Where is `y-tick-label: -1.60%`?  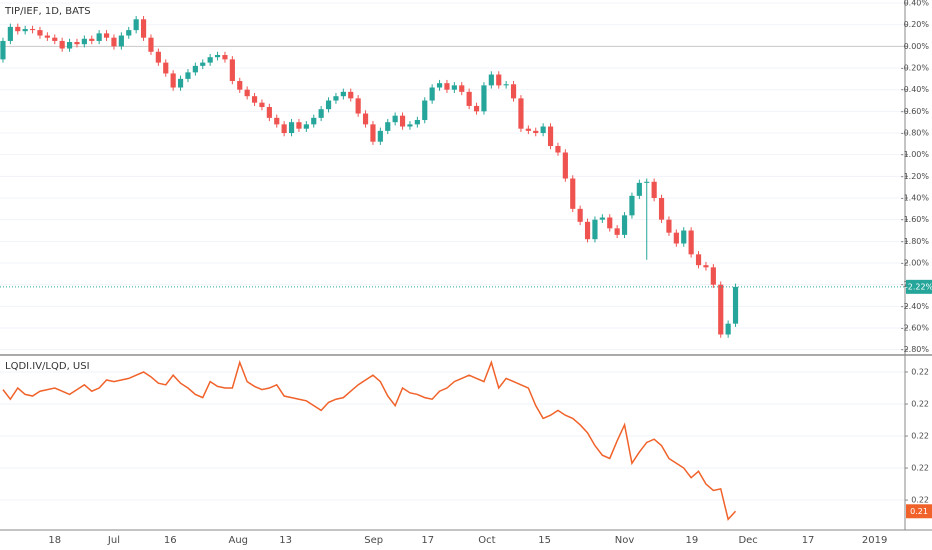
y-tick-label: -1.60% is located at coordinates (915, 219).